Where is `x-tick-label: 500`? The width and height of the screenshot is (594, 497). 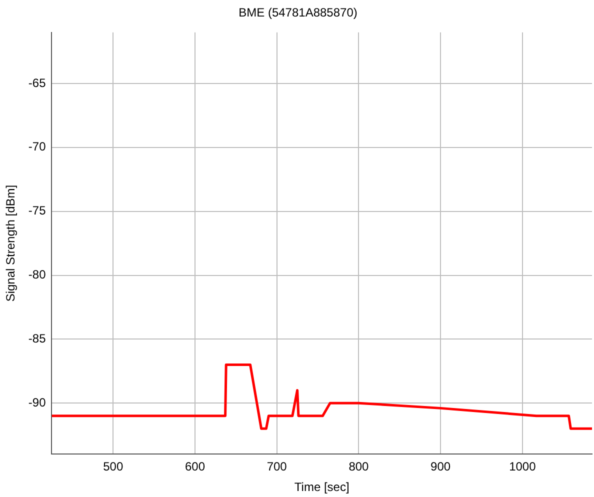
x-tick-label: 500 is located at coordinates (113, 467).